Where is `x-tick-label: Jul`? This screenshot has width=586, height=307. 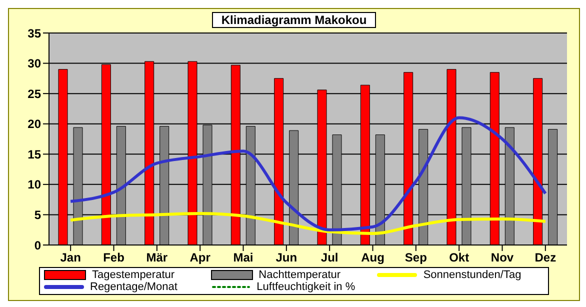
x-tick-label: Jul is located at coordinates (329, 257).